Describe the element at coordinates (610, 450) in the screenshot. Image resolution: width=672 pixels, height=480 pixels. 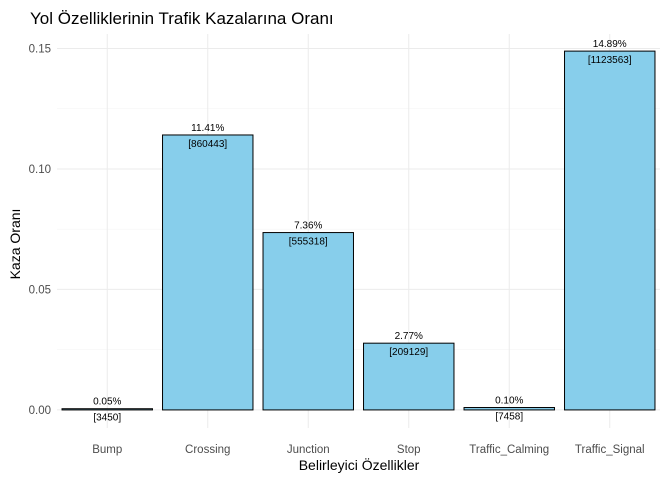
I see `x-tick-label: Traffic_Signal` at that location.